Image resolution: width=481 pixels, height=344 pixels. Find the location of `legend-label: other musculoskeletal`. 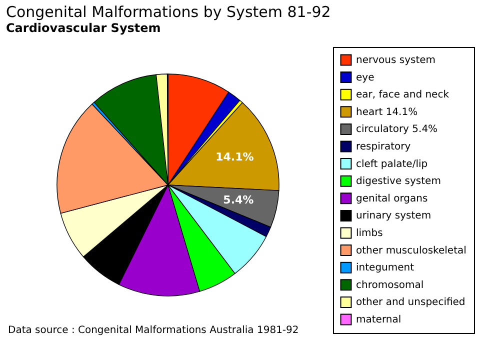

legend-label: other musculoskeletal is located at coordinates (411, 250).